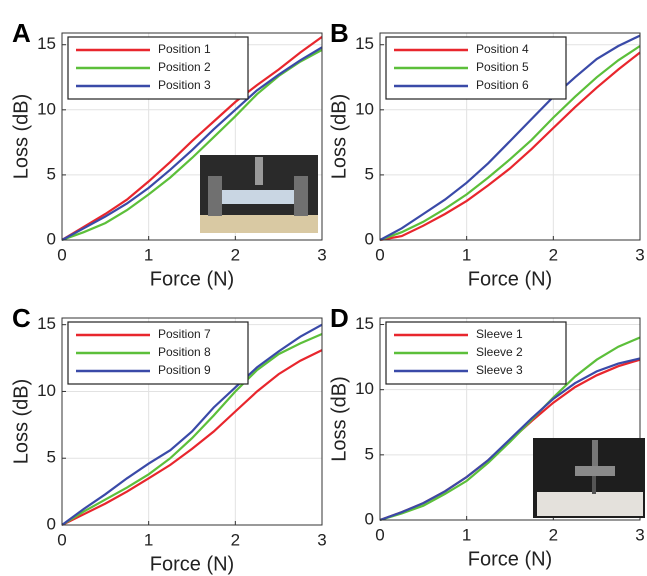 The height and width of the screenshot is (576, 647). I want to click on legend-label: Position 4, so click(502, 49).